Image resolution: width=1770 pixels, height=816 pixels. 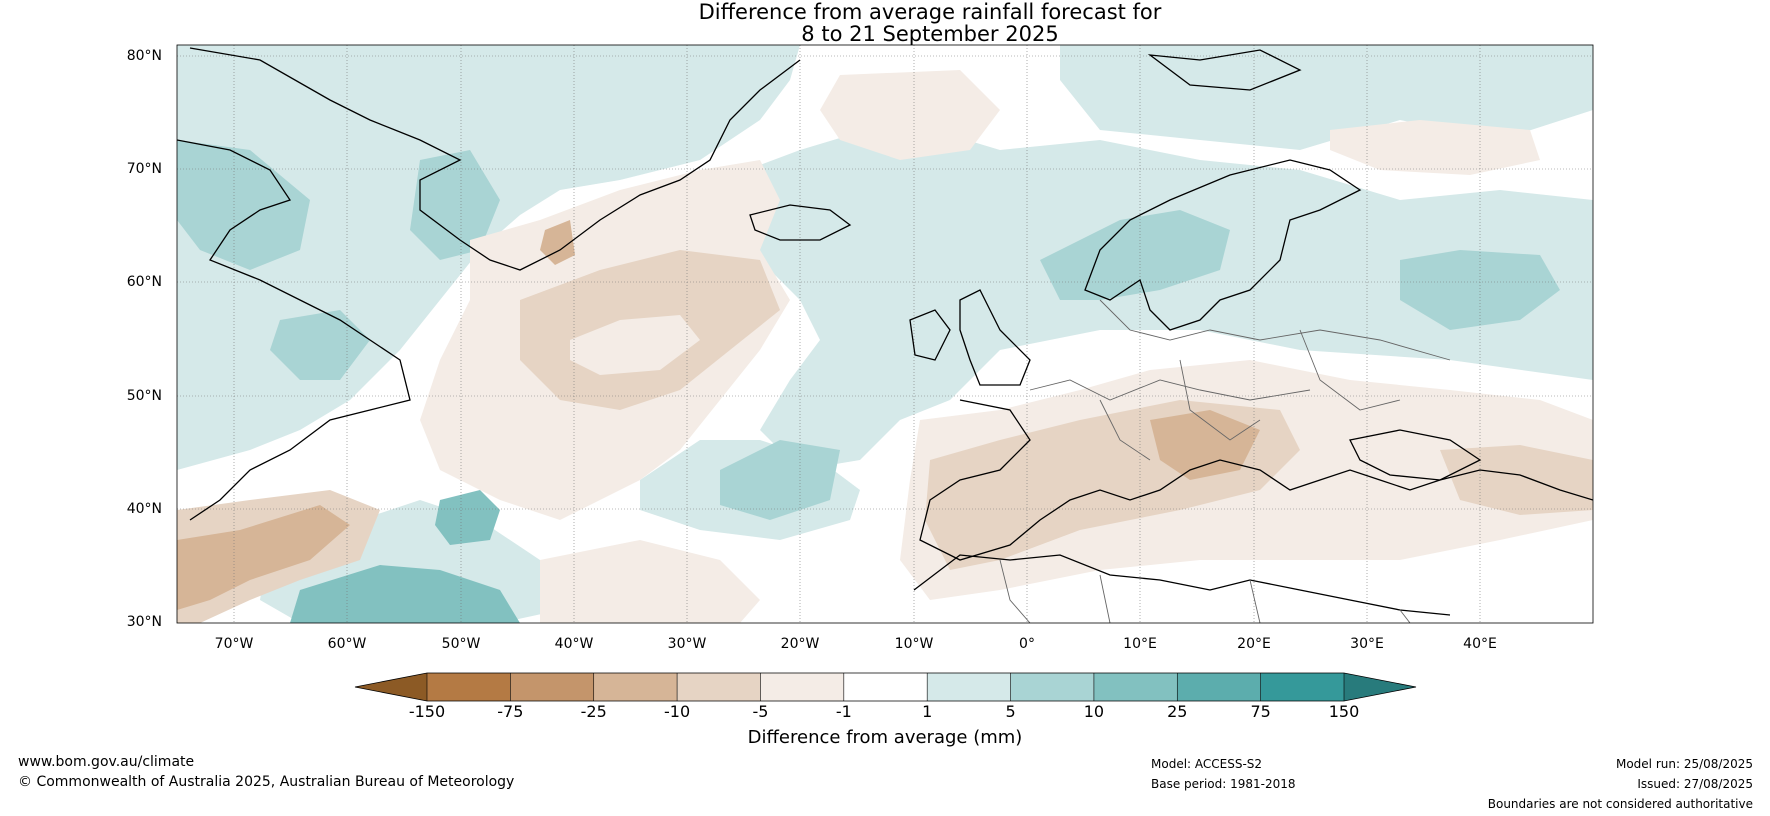 What do you see at coordinates (455, 205) in the screenshot?
I see `wet-region-greenland-east` at bounding box center [455, 205].